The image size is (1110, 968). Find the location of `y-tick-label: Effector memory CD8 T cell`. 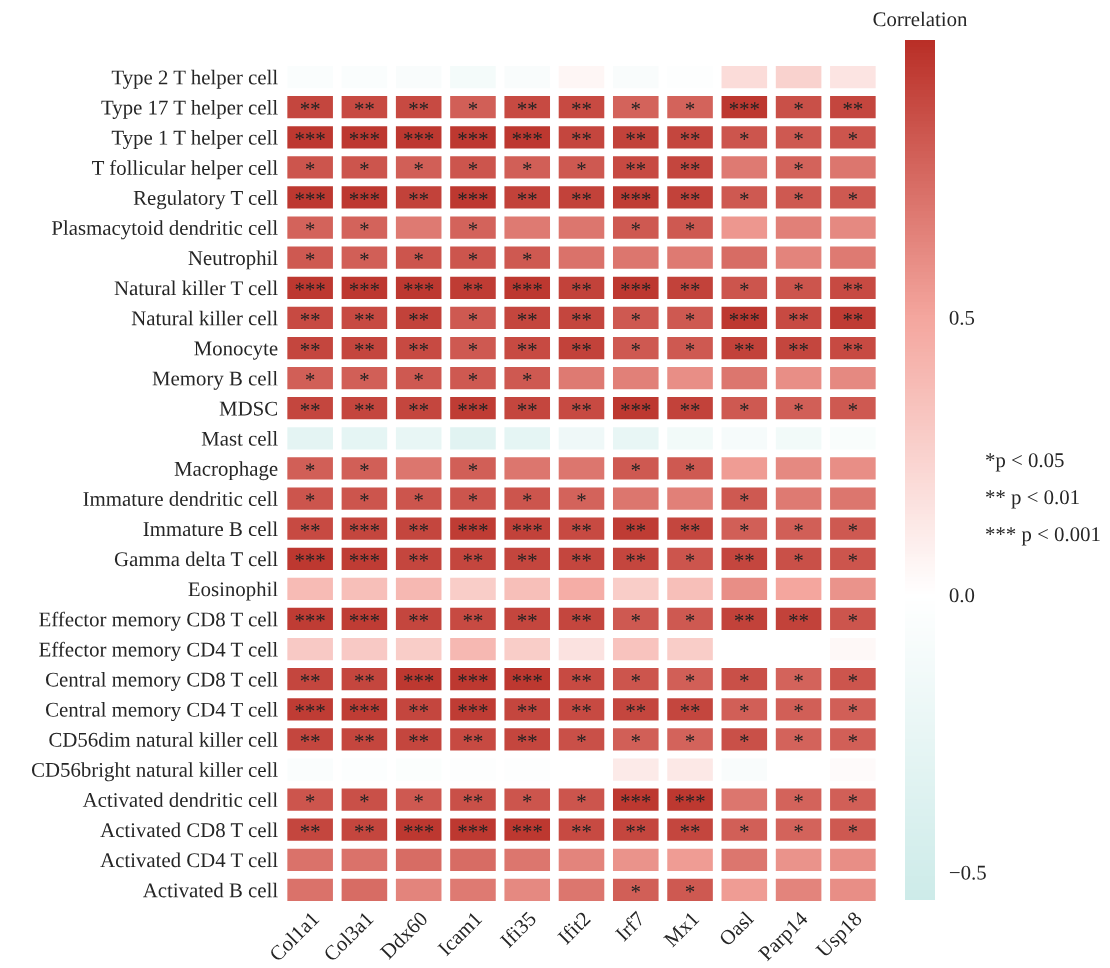

y-tick-label: Effector memory CD8 T cell is located at coordinates (158, 621).